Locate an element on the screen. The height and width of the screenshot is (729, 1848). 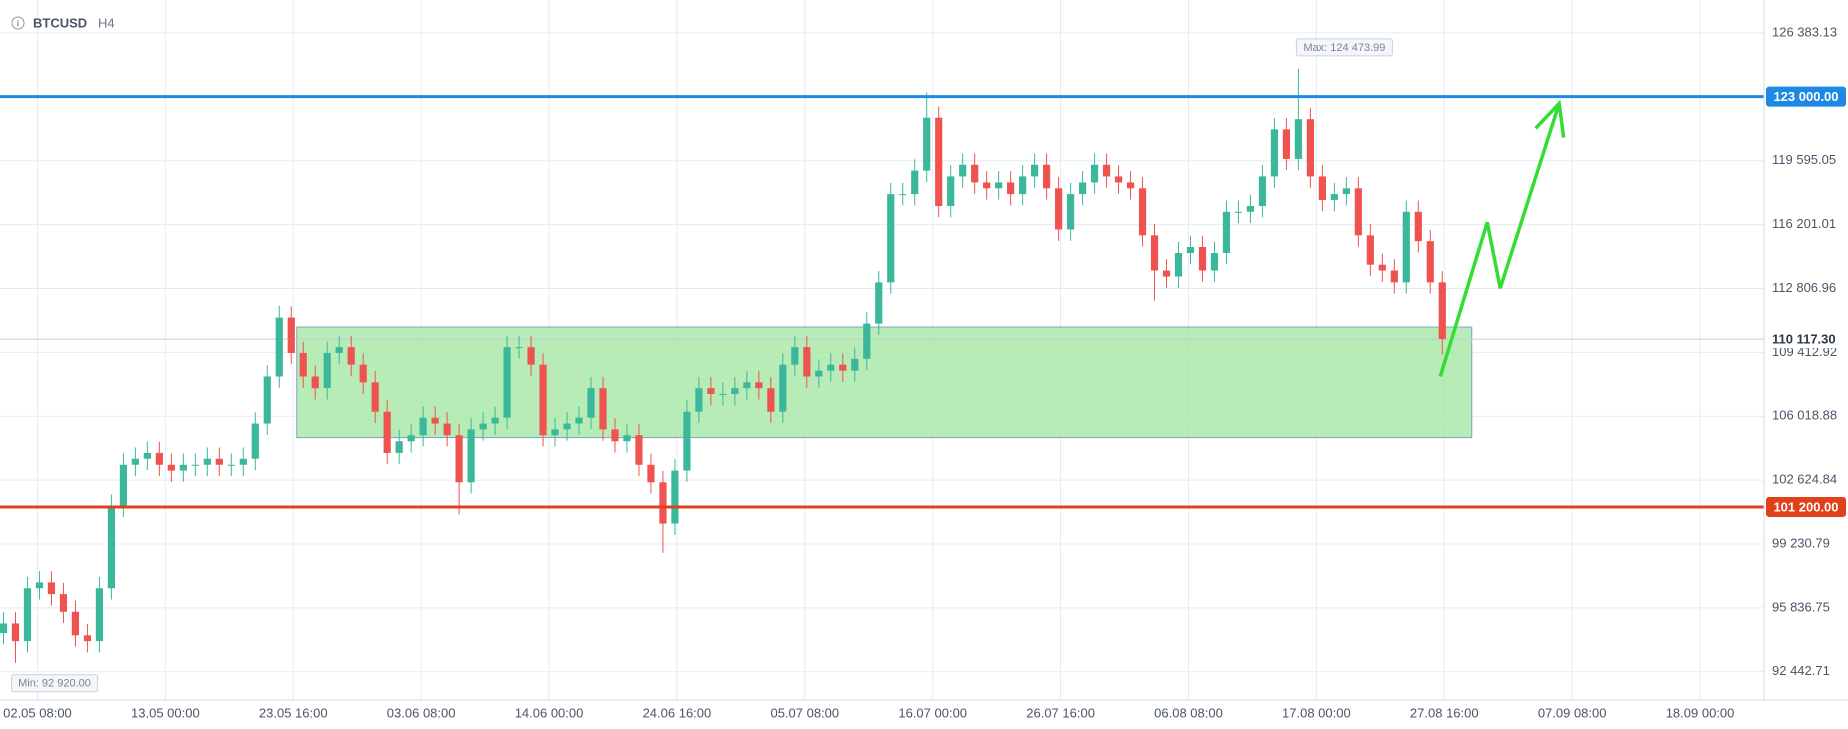
x-tick-label: 17.08 00:00 is located at coordinates (1316, 712).